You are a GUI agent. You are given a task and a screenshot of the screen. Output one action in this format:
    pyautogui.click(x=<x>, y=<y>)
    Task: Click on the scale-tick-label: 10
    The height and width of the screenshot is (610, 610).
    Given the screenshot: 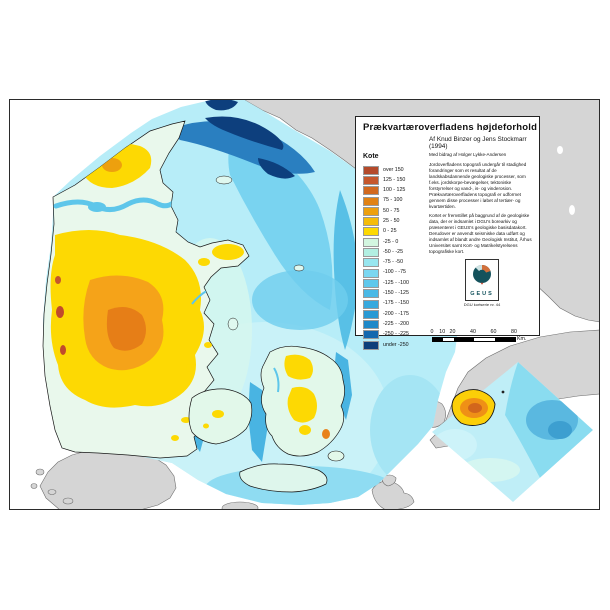 What is the action you would take?
    pyautogui.click(x=442, y=332)
    